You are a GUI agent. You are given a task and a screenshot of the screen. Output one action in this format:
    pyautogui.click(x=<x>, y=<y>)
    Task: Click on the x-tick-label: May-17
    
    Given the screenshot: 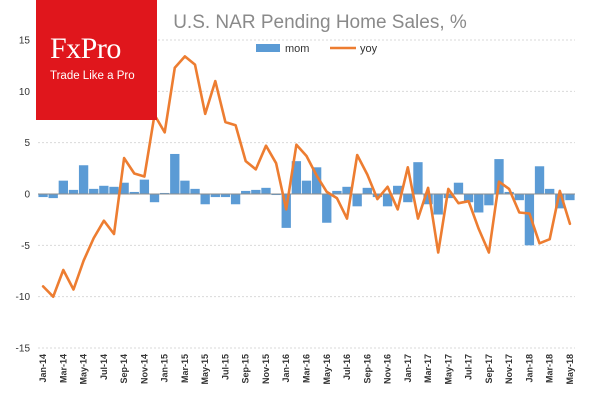 What is the action you would take?
    pyautogui.click(x=448, y=369)
    